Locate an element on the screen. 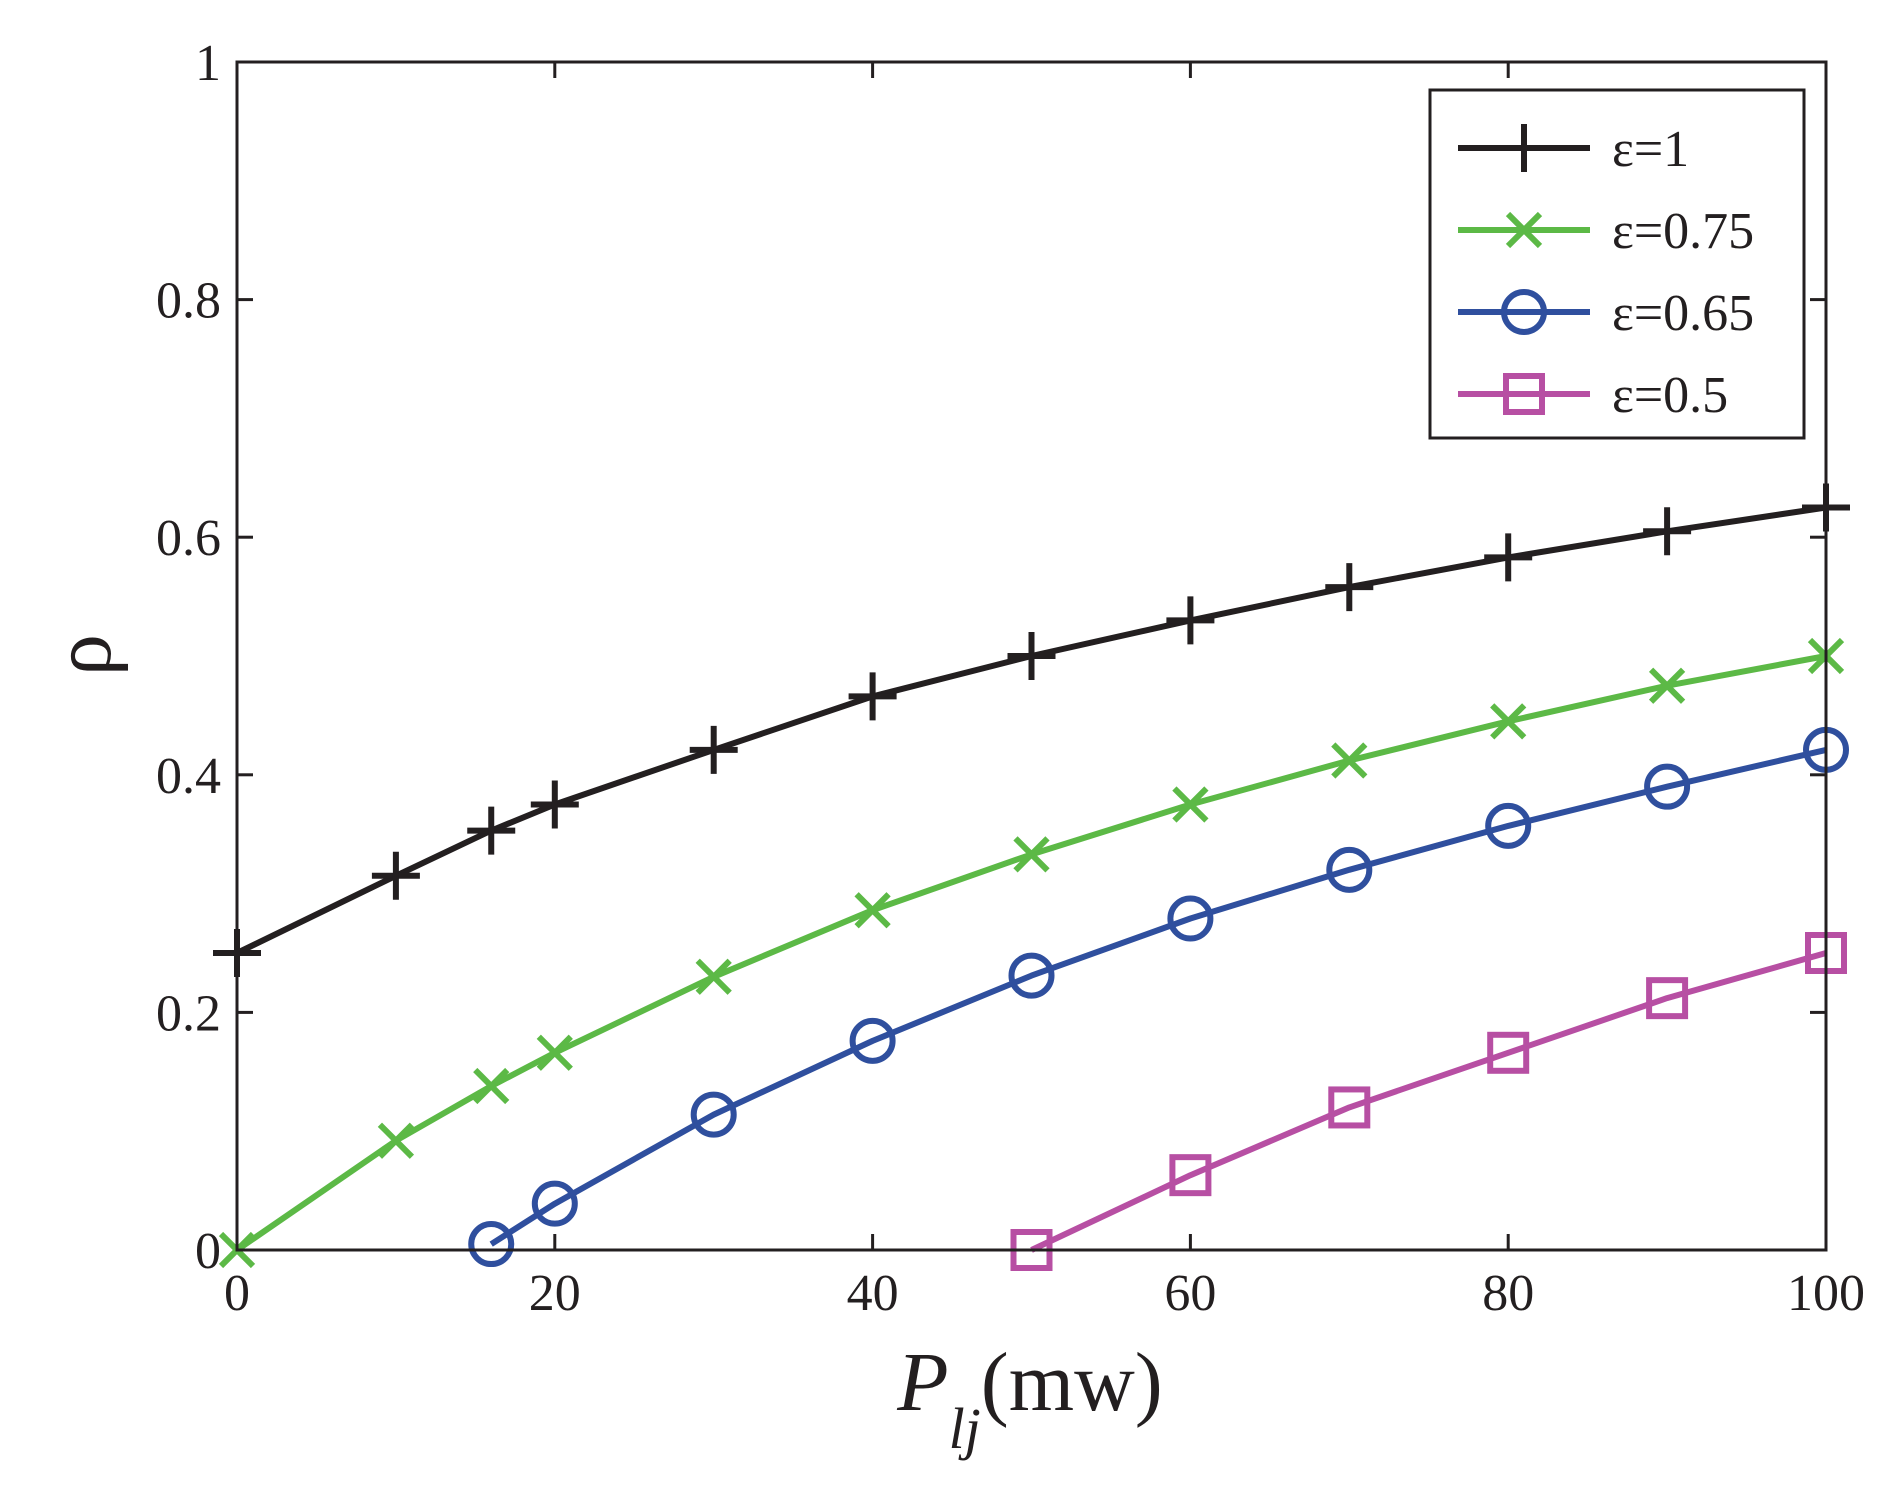 The width and height of the screenshot is (1886, 1502). y-tick-label: 1 is located at coordinates (208, 63).